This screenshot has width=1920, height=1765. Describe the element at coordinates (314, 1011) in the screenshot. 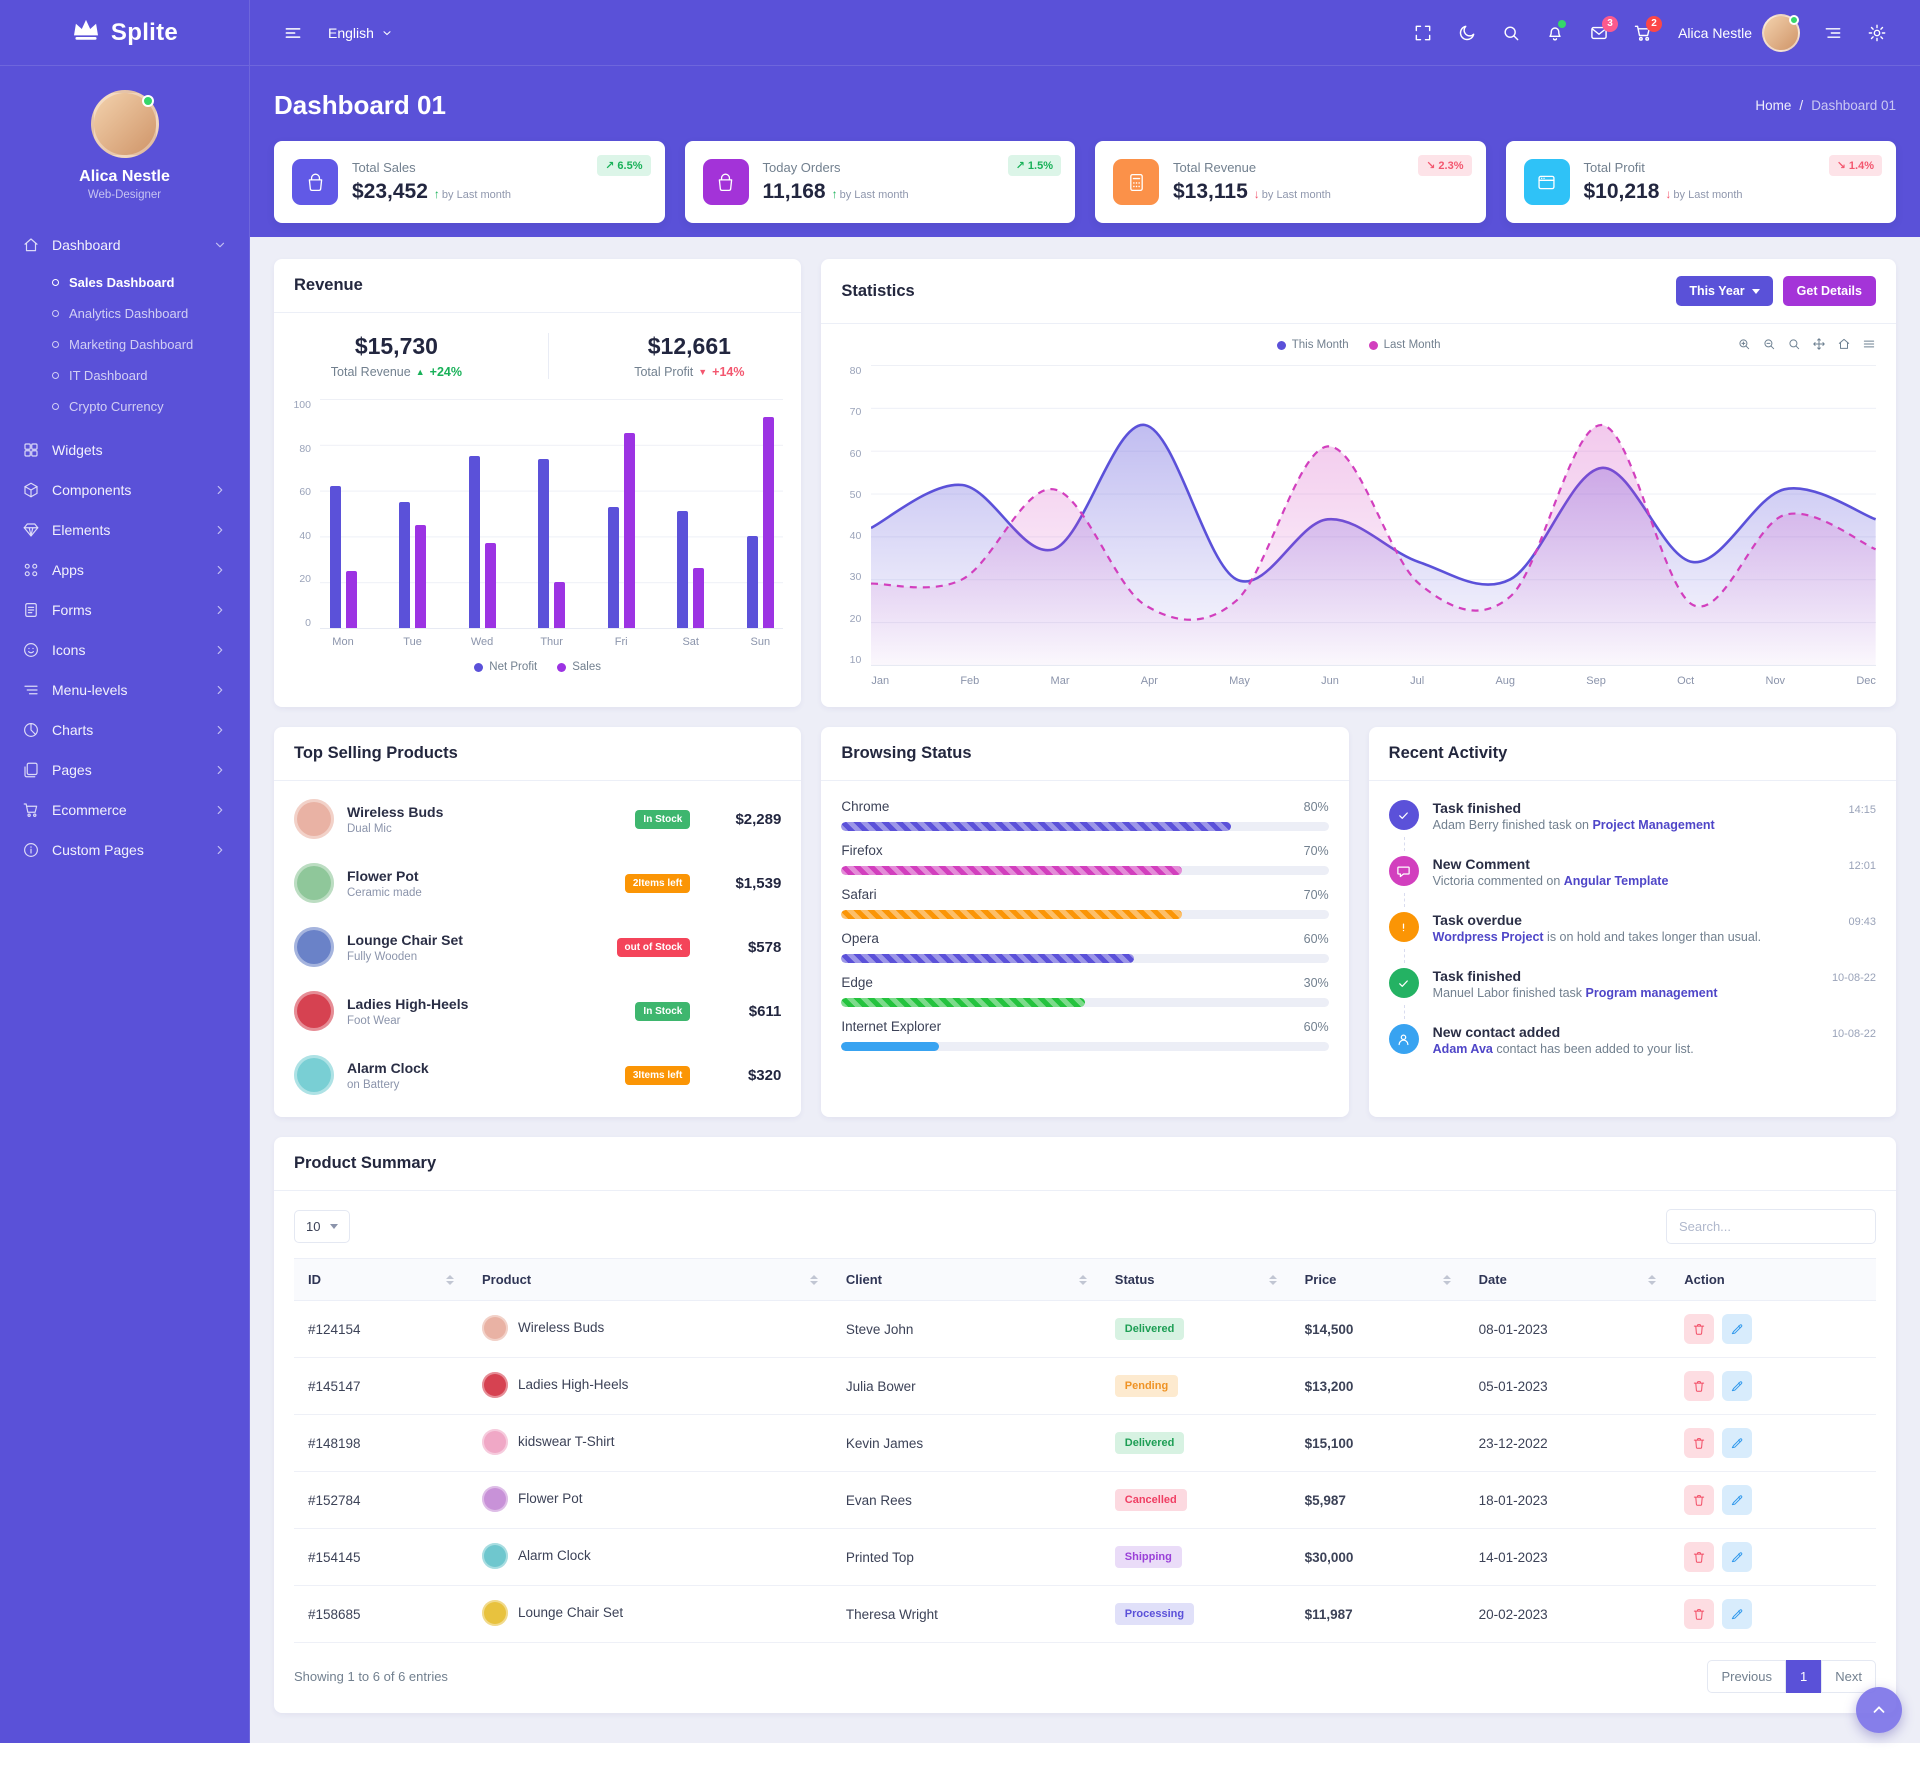

I see `product-image` at that location.